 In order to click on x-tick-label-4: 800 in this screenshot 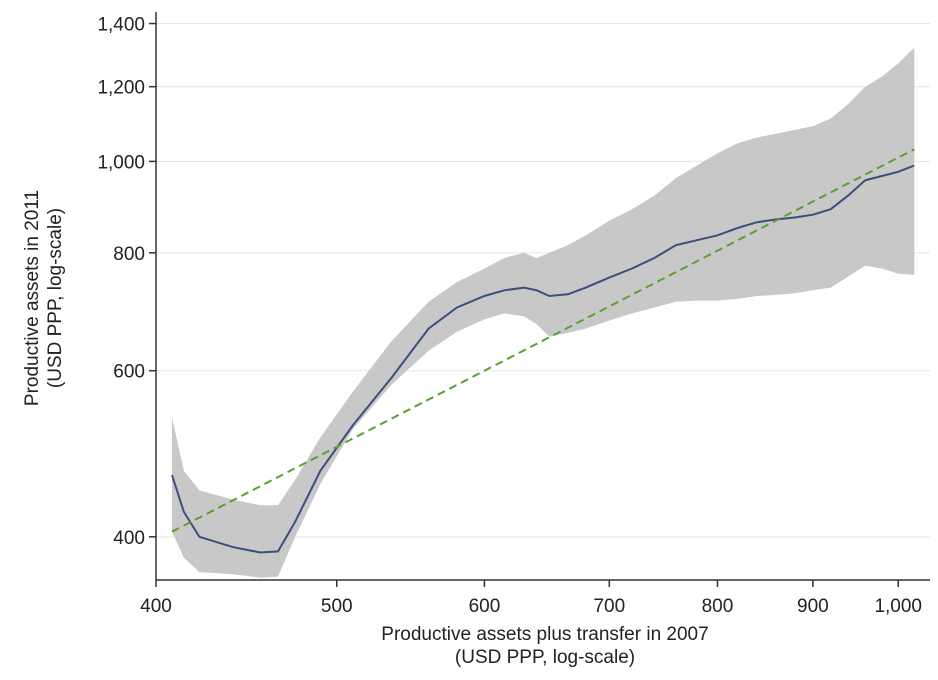, I will do `click(718, 606)`.